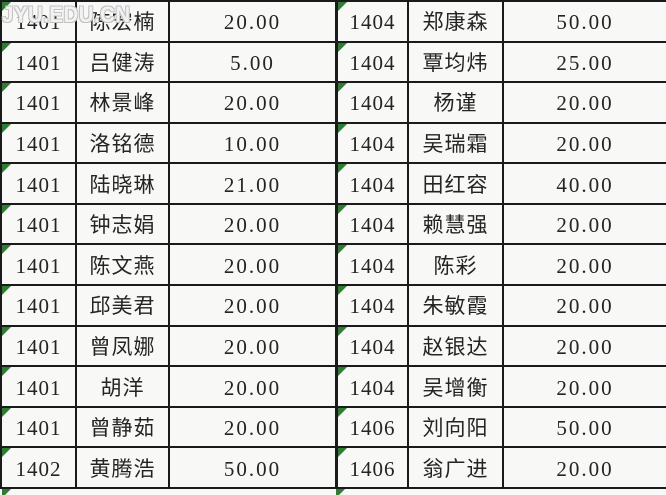  What do you see at coordinates (123, 22) in the screenshot?
I see `student-name-cell: 陈宏楠` at bounding box center [123, 22].